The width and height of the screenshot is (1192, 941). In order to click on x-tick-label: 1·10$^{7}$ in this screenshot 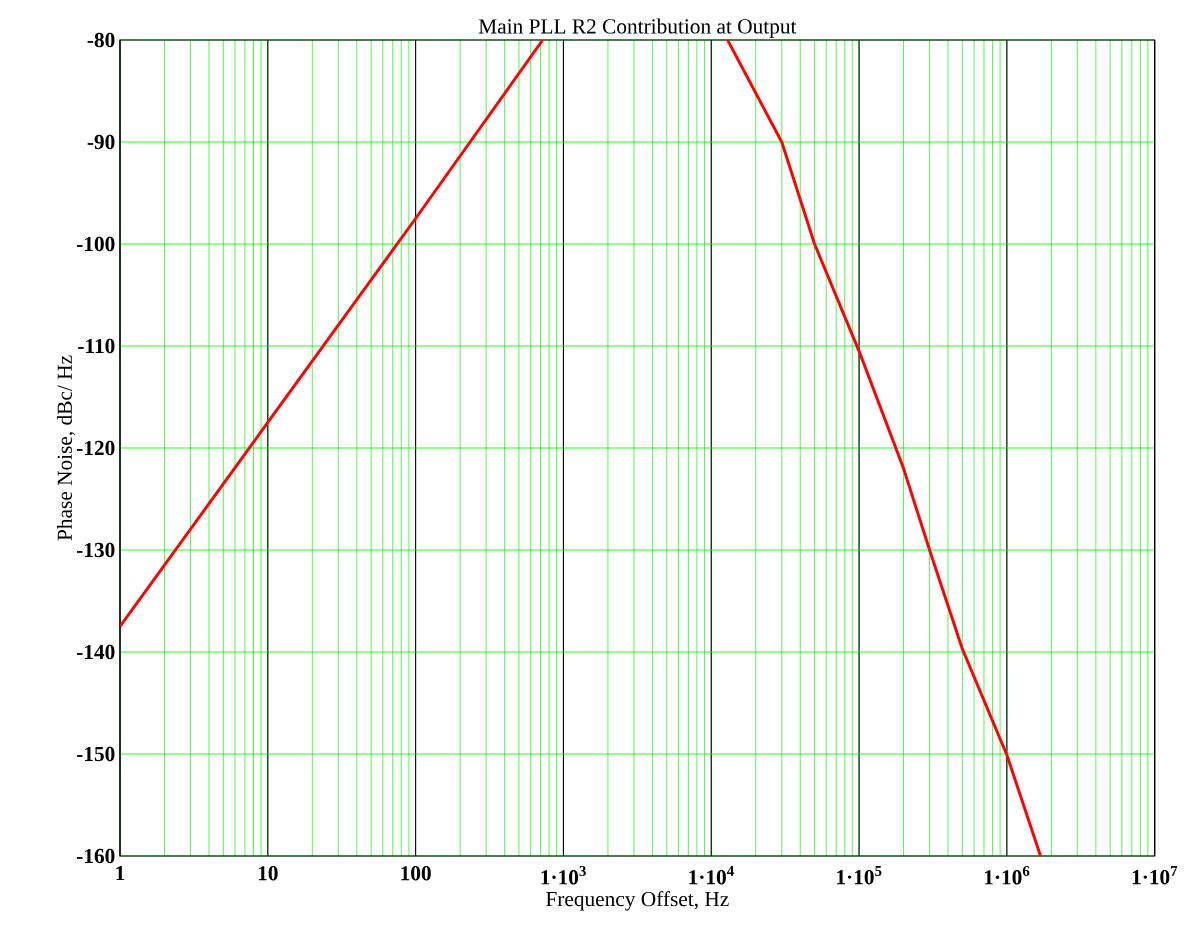, I will do `click(1155, 875)`.